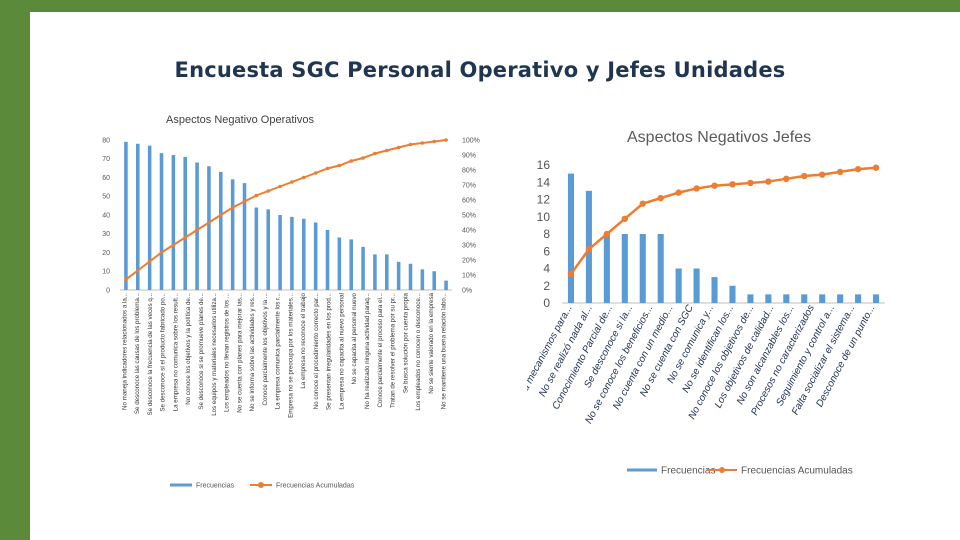  What do you see at coordinates (106, 159) in the screenshot?
I see `y-tick-label: 70` at bounding box center [106, 159].